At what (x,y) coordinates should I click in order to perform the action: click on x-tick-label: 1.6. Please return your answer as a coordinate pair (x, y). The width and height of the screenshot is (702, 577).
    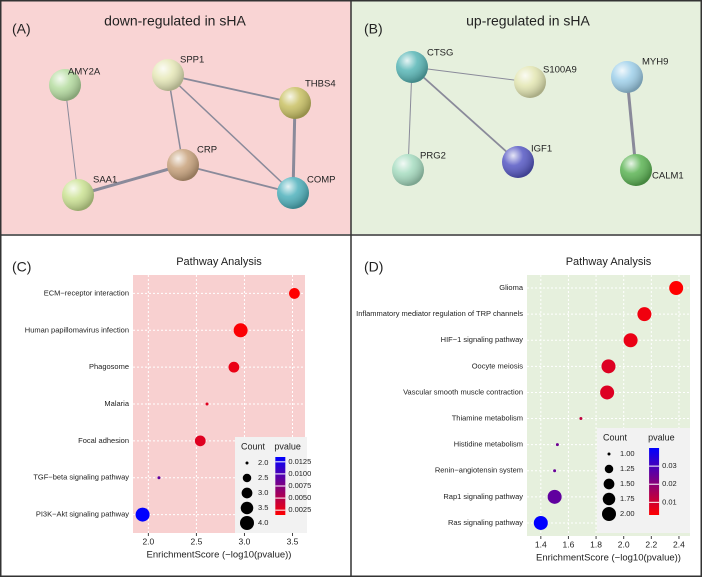
    Looking at the image, I should click on (569, 544).